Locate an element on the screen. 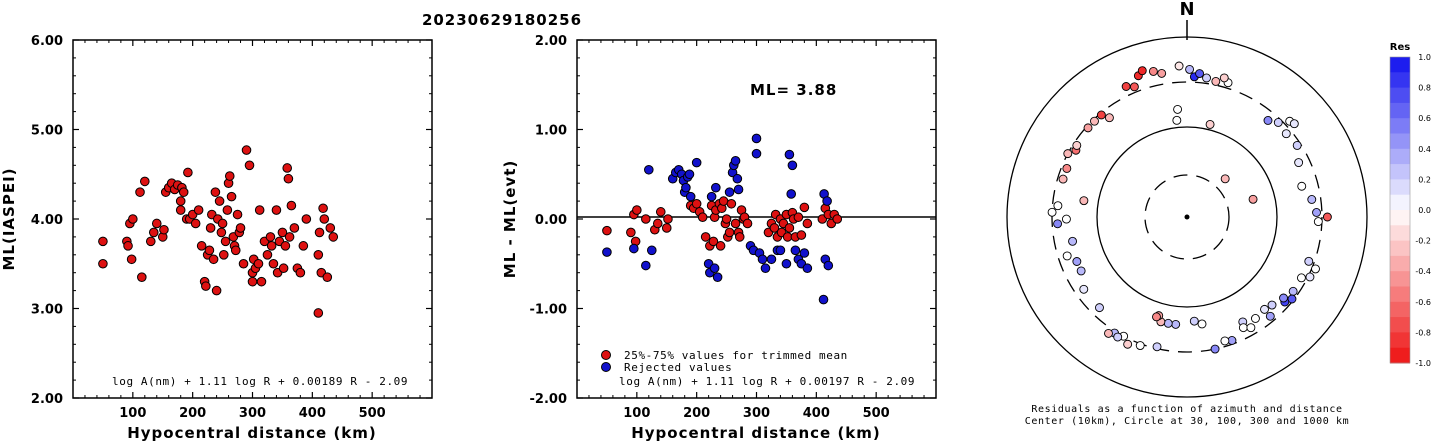 The width and height of the screenshot is (1437, 441). colorbar-swatches is located at coordinates (1400, 210).